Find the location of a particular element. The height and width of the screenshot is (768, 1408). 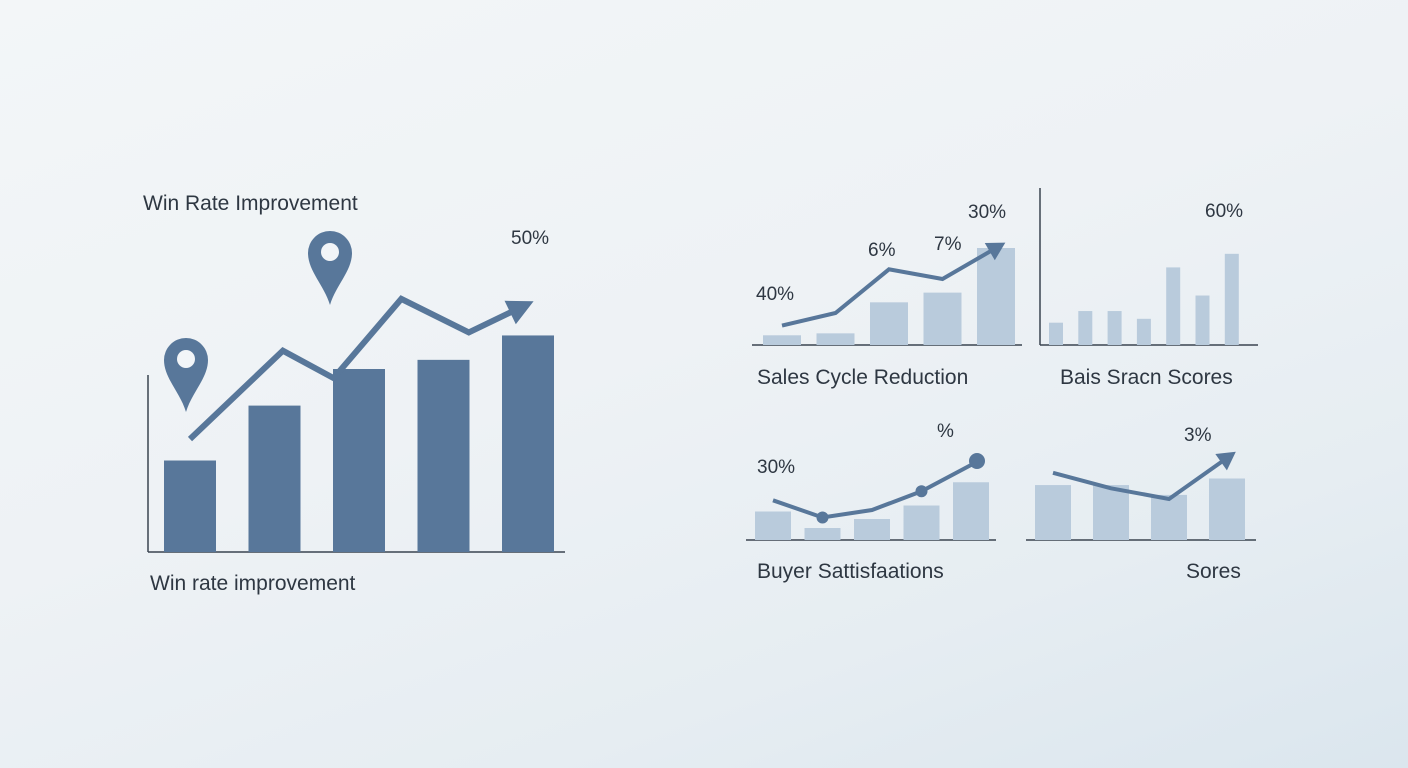

c2-trend-line is located at coordinates (889, 287).